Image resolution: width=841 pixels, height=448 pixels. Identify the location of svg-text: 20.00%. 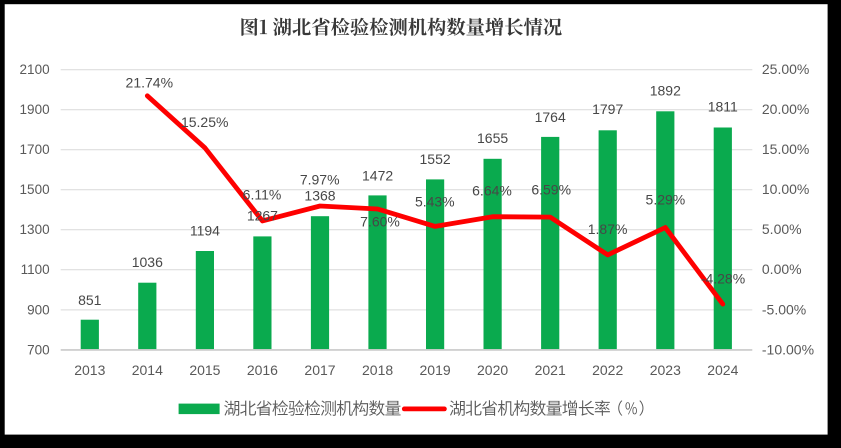
(785, 109).